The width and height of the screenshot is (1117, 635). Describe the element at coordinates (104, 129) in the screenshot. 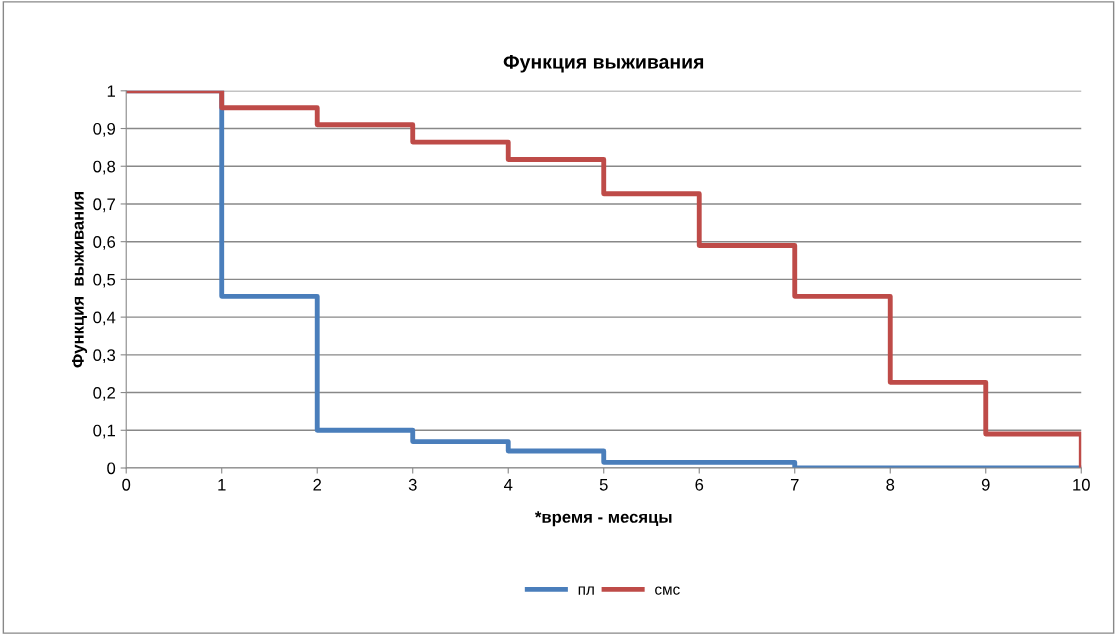

I see `y-tick-label: 0,9` at that location.